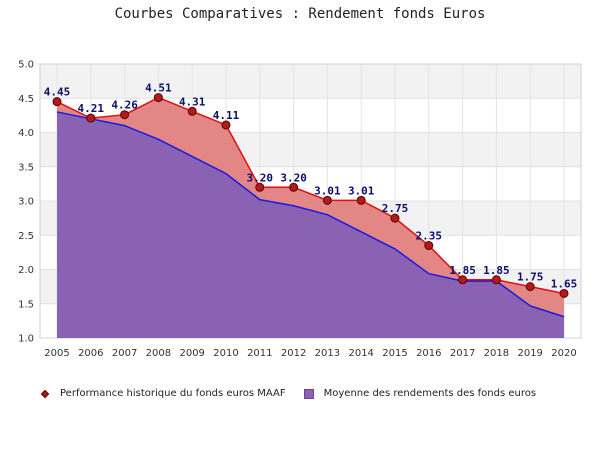  Describe the element at coordinates (26, 99) in the screenshot. I see `y-tick-label: 4.5` at that location.